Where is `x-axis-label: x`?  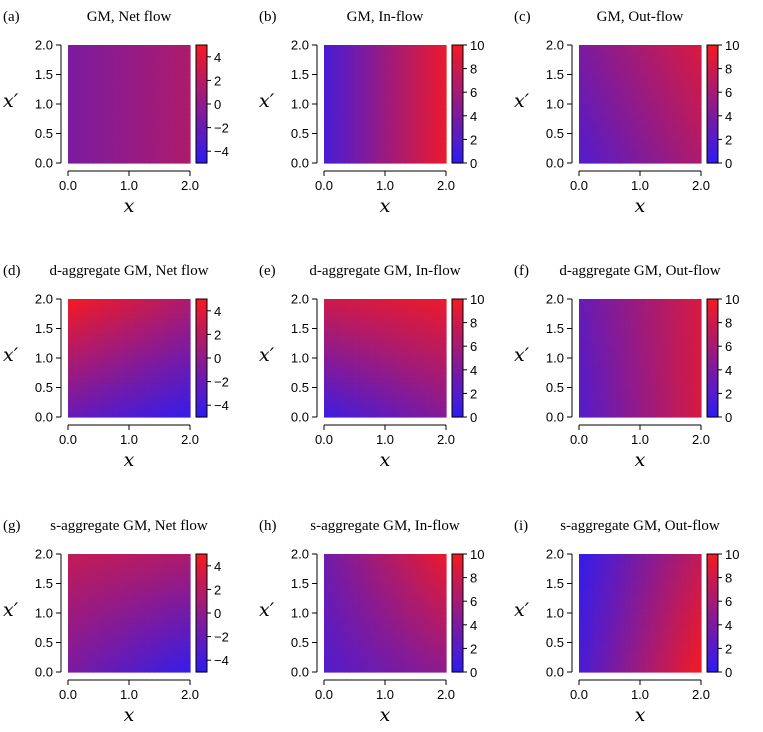
x-axis-label: x is located at coordinates (385, 206).